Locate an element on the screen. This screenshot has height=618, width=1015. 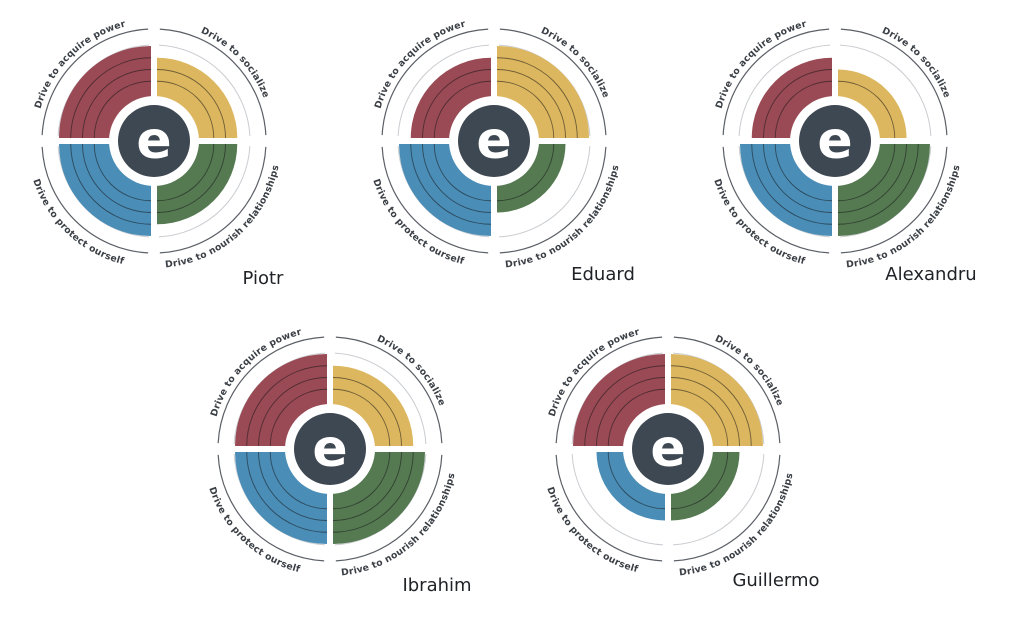
person-name: Guillermo is located at coordinates (775, 580).